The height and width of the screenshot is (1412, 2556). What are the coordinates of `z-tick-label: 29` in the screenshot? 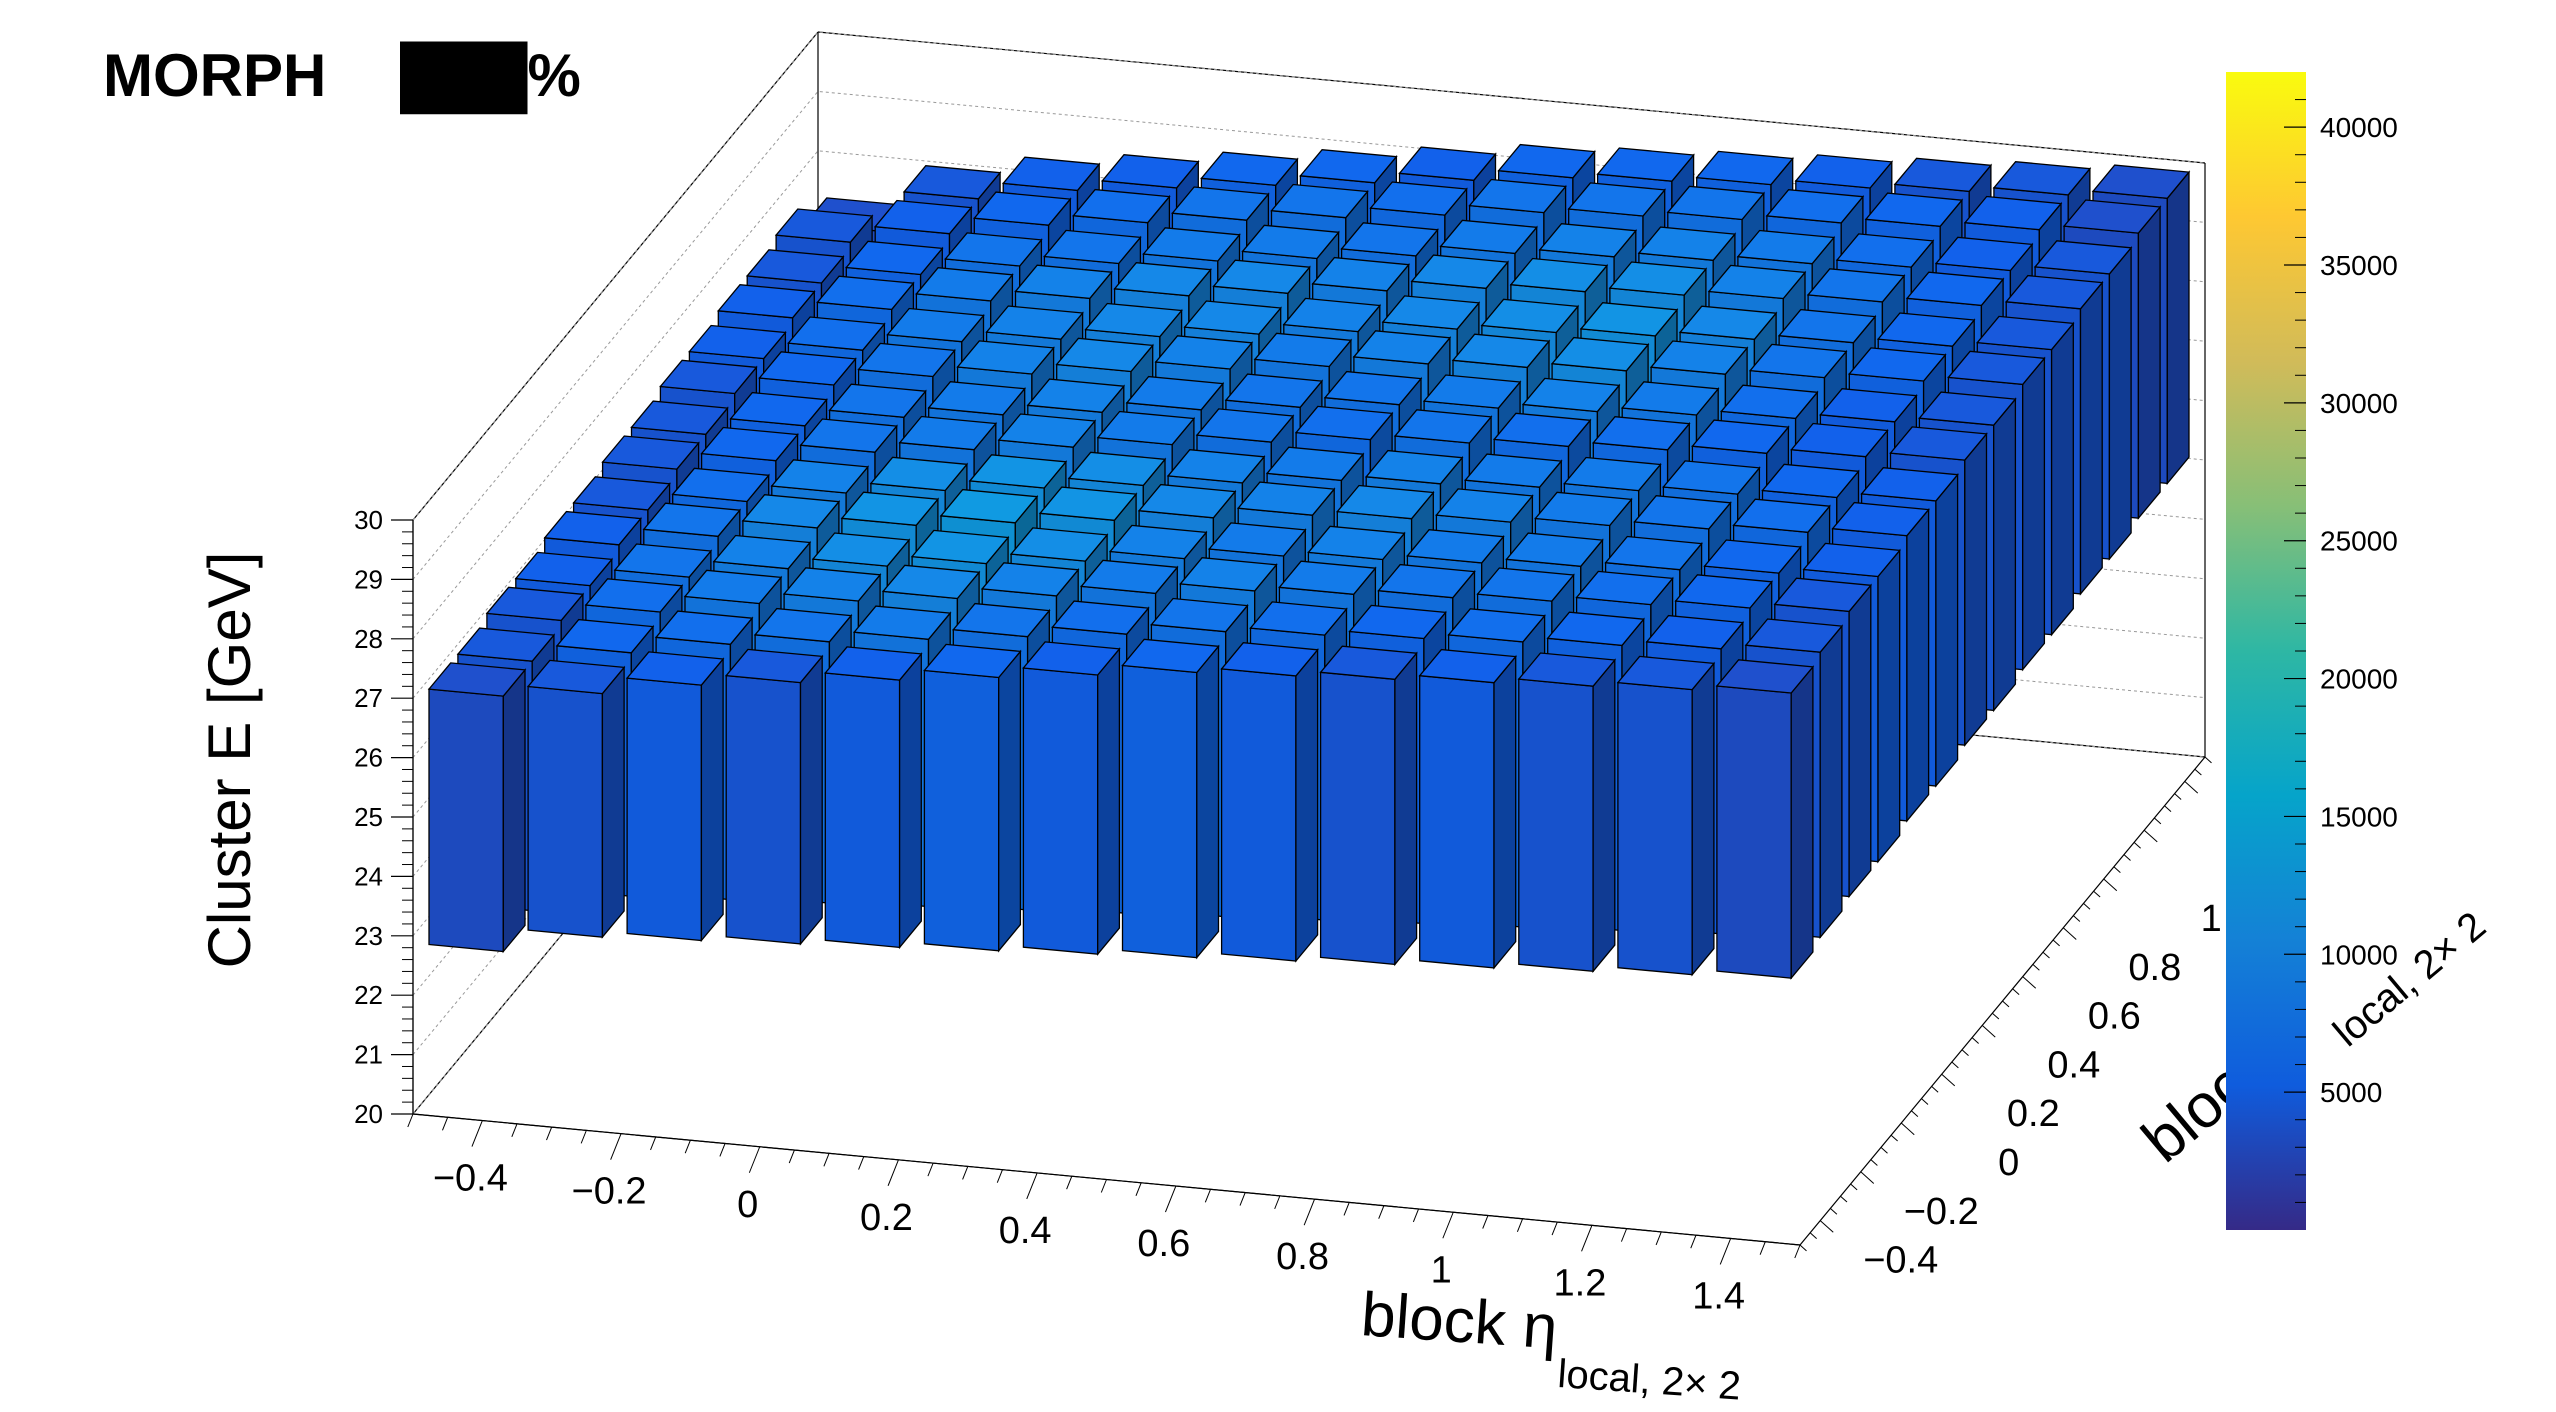 It's located at (368, 579).